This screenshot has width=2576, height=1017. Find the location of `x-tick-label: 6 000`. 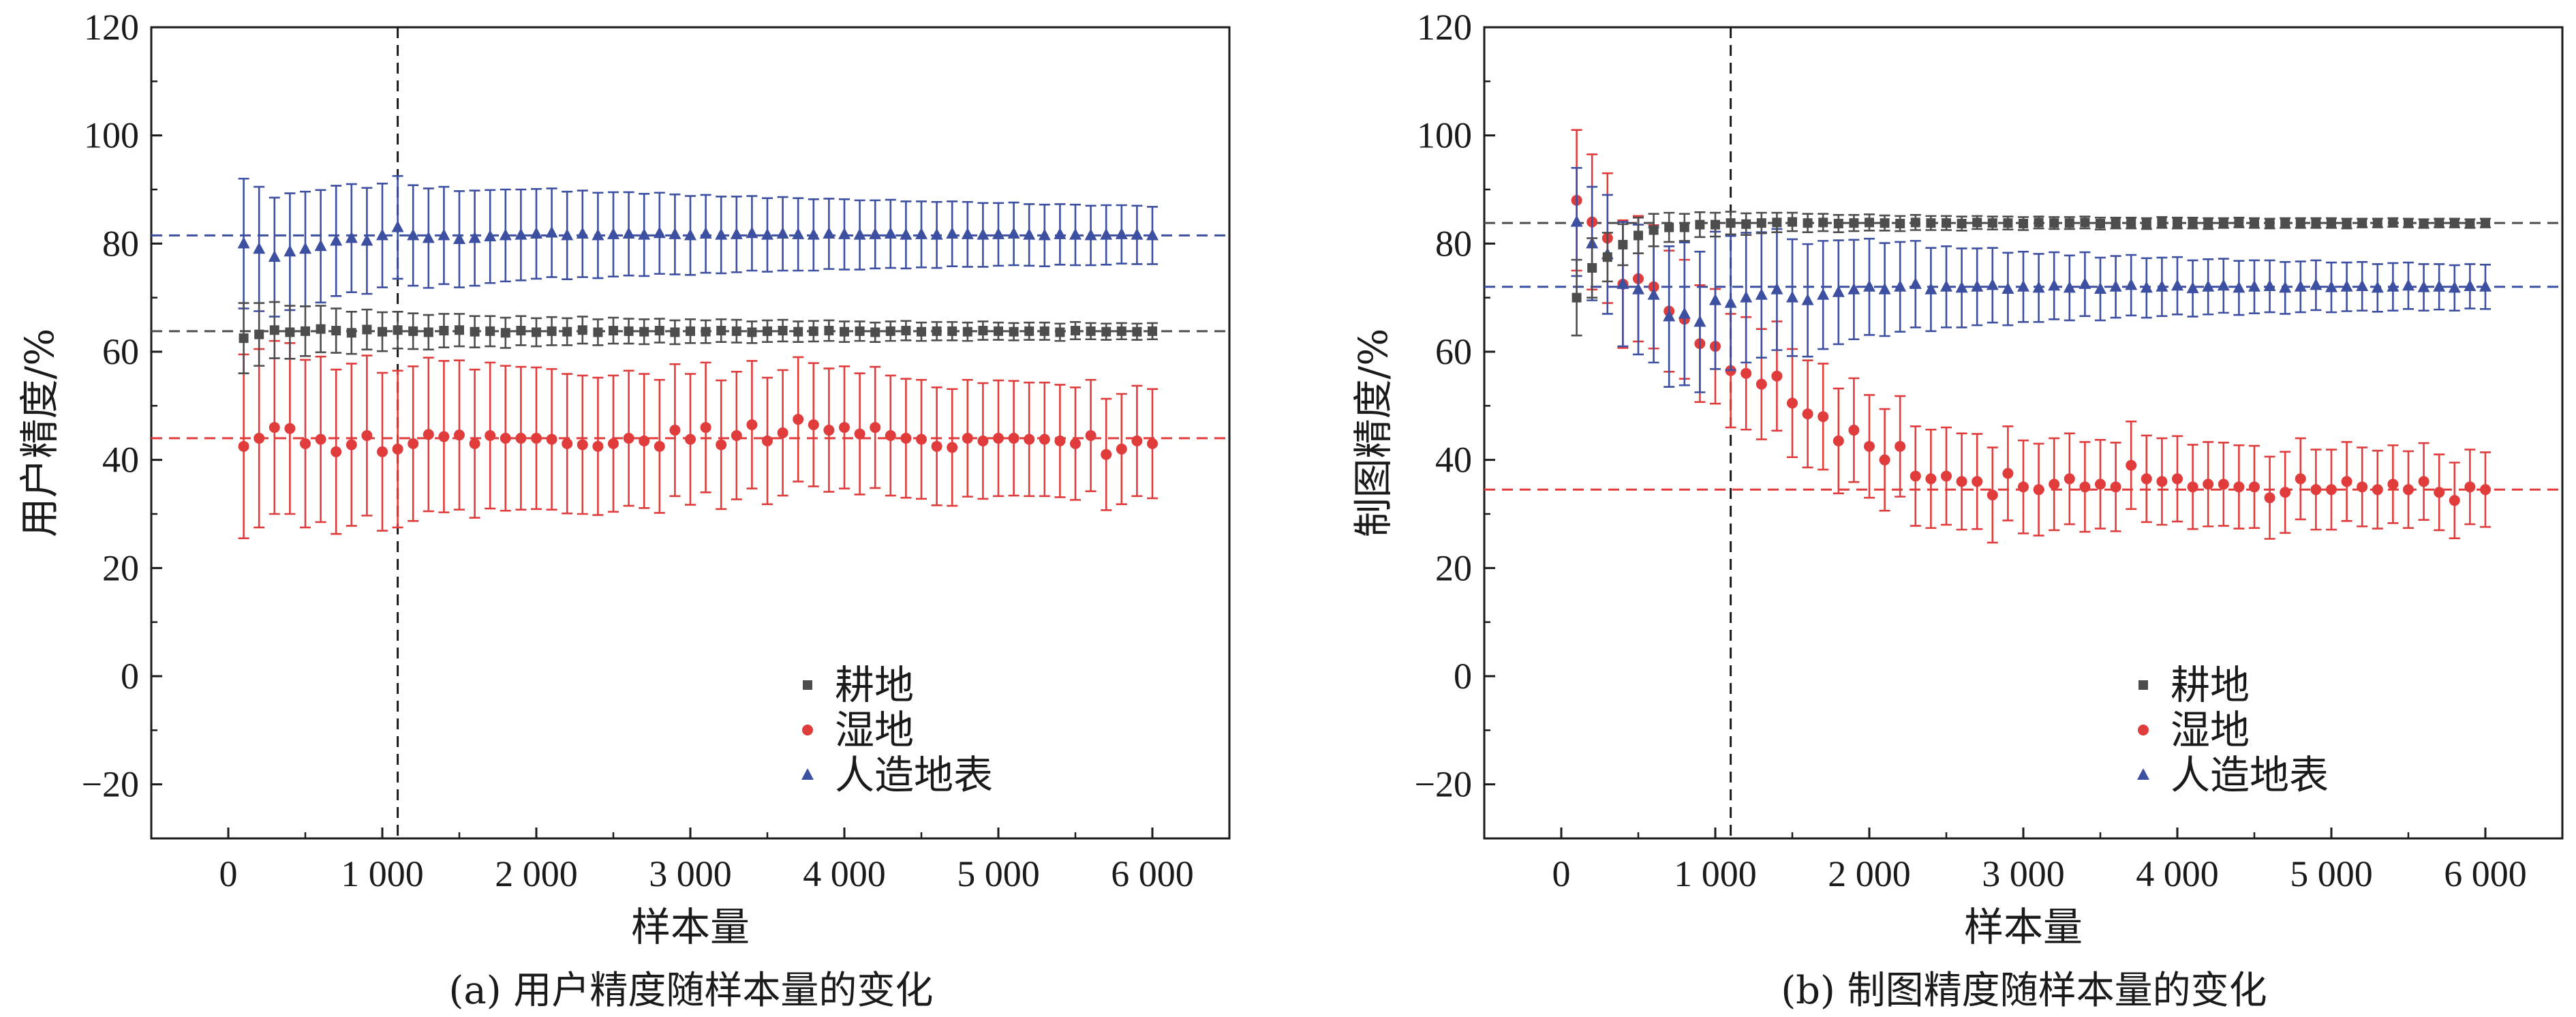

x-tick-label: 6 000 is located at coordinates (2485, 873).